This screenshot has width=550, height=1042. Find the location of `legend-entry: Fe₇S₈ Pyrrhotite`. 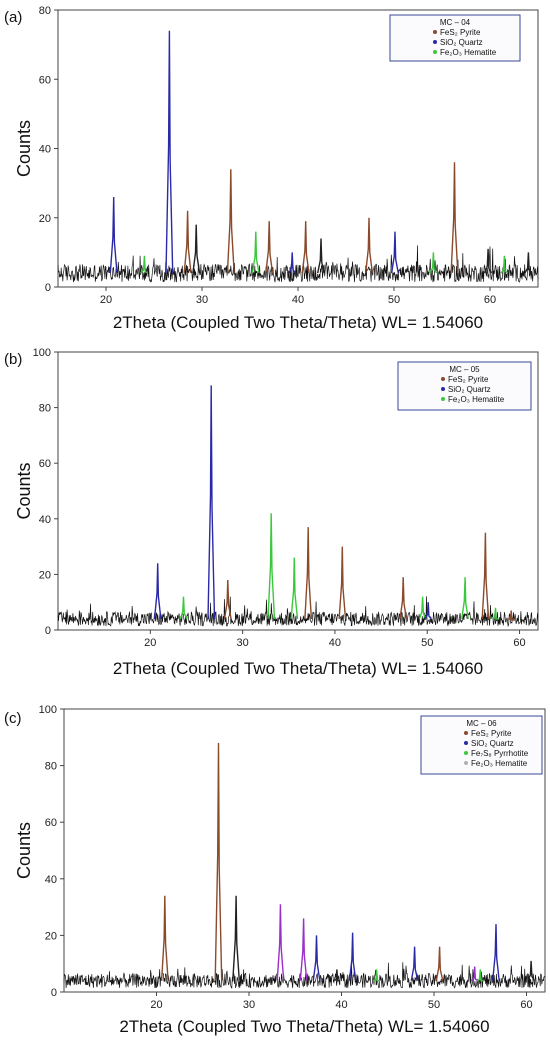

legend-entry: Fe₇S₈ Pyrrhotite is located at coordinates (500, 753).